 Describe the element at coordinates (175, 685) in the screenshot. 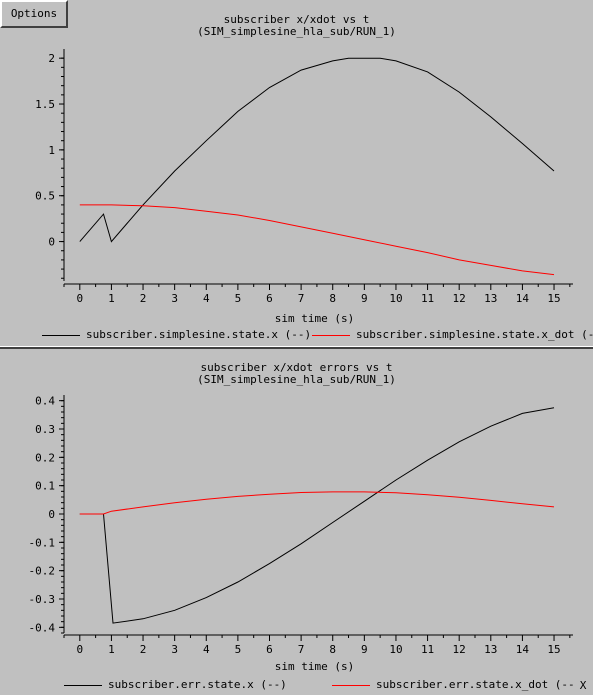

I see `legend-entry-err-x: subscriber.err.state.x (--)` at that location.